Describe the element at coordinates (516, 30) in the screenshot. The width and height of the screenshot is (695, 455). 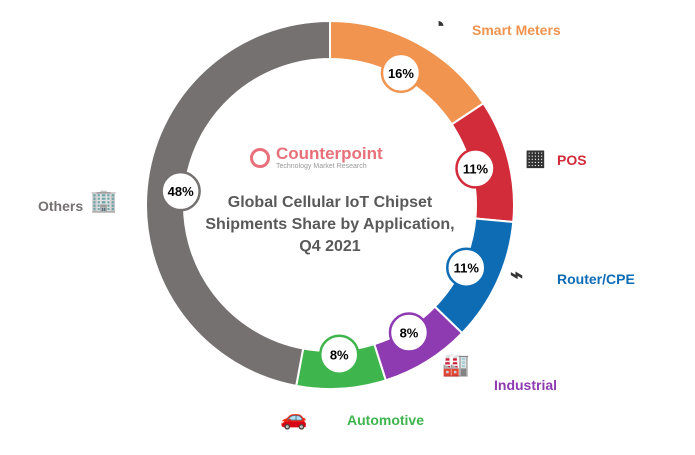
I see `category-label: Smart Meters` at that location.